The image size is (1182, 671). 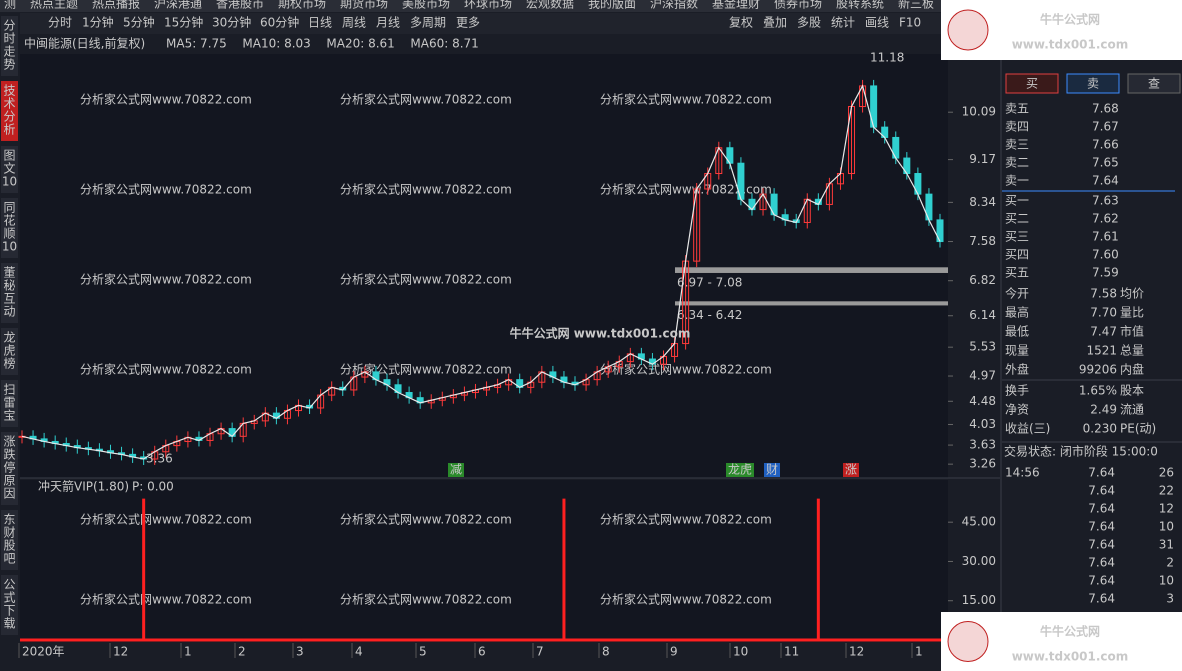 I want to click on stat-value: 1521, so click(x=1101, y=351).